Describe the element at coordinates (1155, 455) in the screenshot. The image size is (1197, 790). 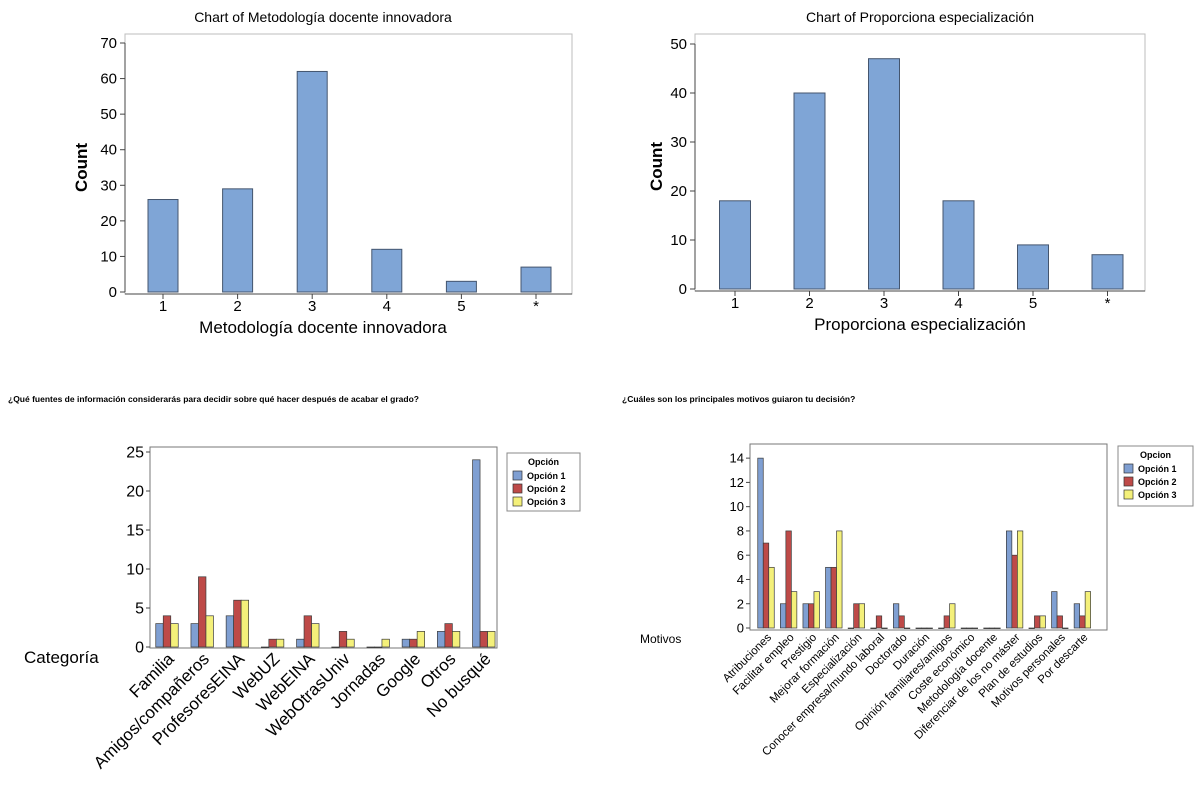
I see `legend-title: Opcion` at that location.